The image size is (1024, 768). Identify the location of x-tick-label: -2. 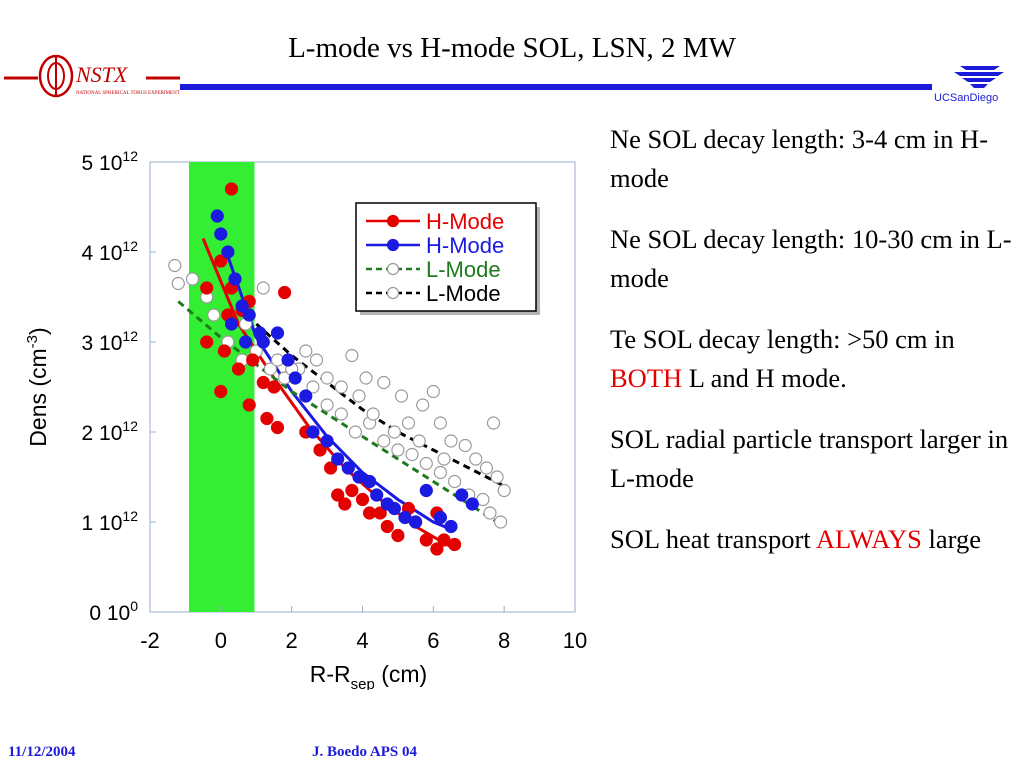
(150, 640).